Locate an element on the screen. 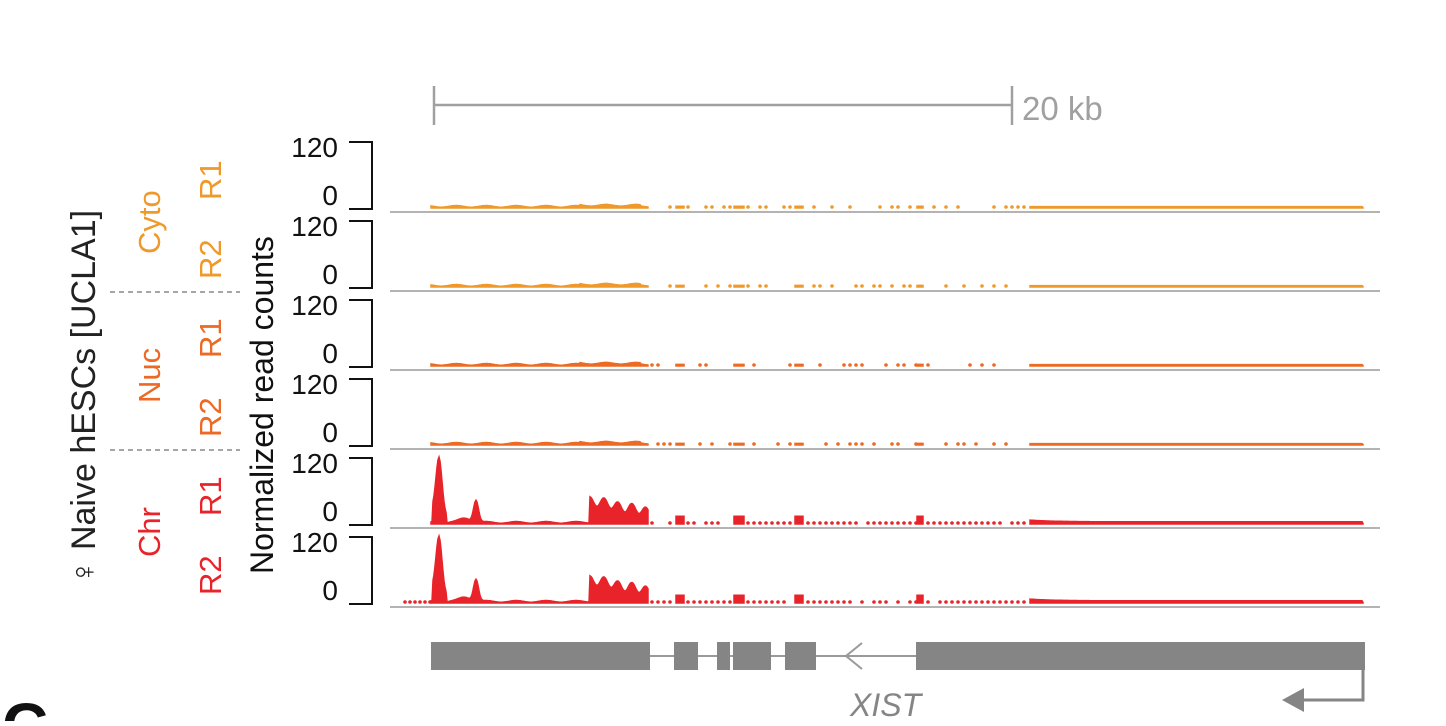 The height and width of the screenshot is (726, 1446). y-axis-bracket is located at coordinates (361, 491).